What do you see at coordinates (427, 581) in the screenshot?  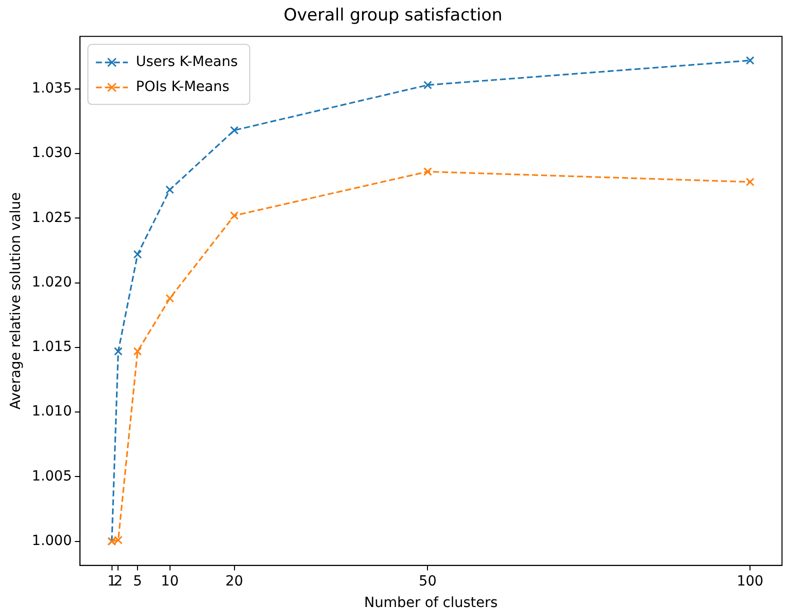 I see `x-tick-label: 50` at bounding box center [427, 581].